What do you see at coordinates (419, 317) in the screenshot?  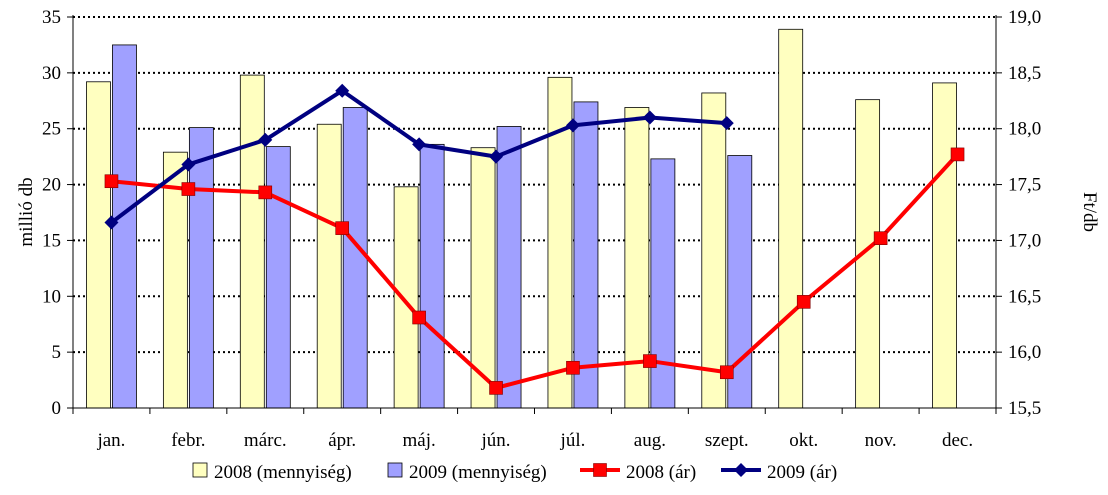 I see `line-1-point-máj.` at bounding box center [419, 317].